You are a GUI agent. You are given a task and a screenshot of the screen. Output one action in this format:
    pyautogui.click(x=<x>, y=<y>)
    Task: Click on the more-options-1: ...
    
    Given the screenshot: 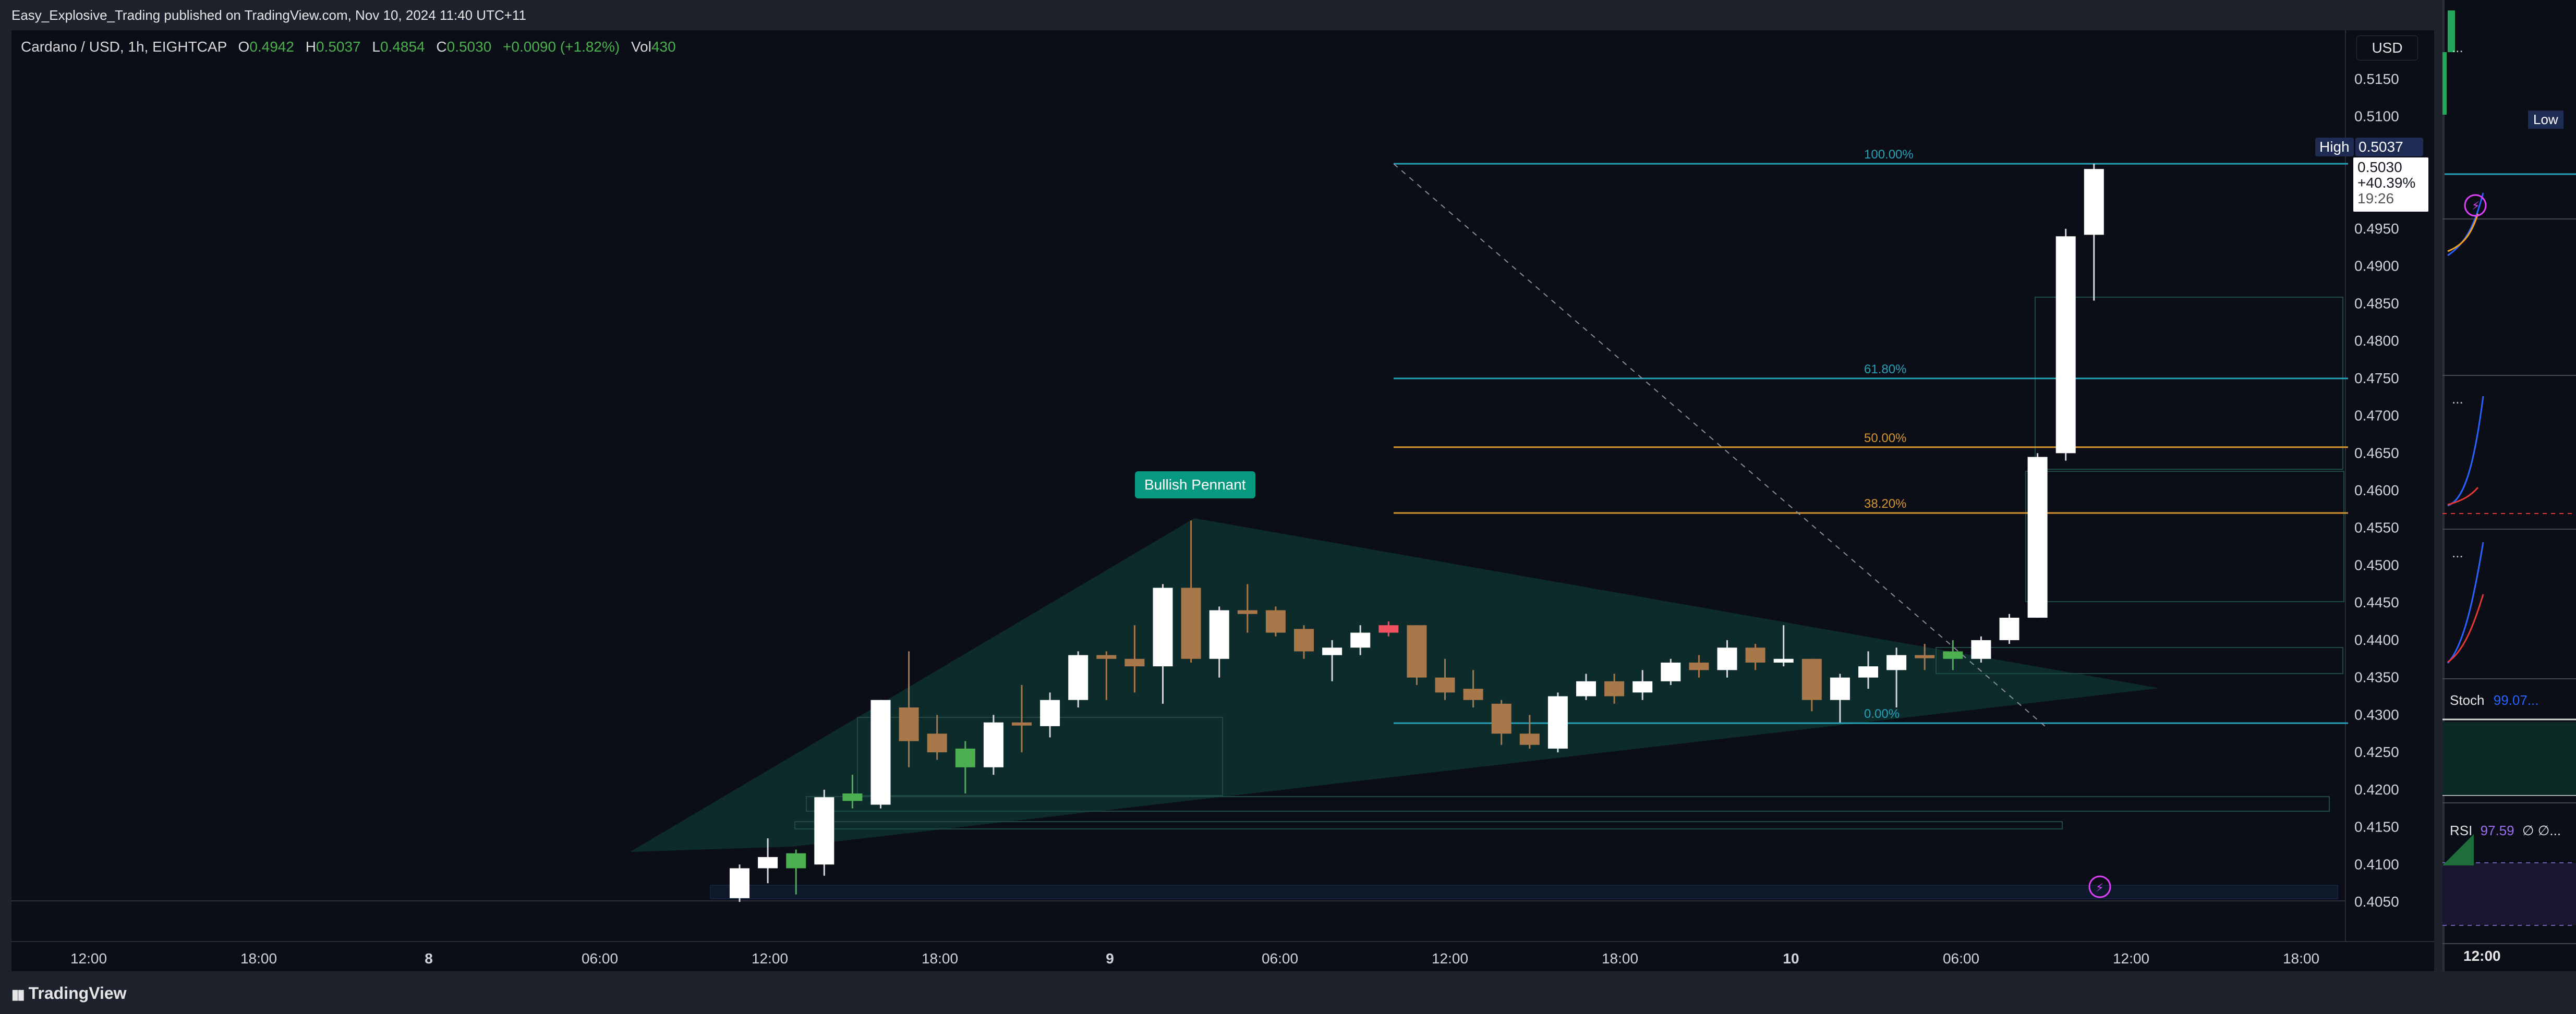 What is the action you would take?
    pyautogui.click(x=2457, y=47)
    